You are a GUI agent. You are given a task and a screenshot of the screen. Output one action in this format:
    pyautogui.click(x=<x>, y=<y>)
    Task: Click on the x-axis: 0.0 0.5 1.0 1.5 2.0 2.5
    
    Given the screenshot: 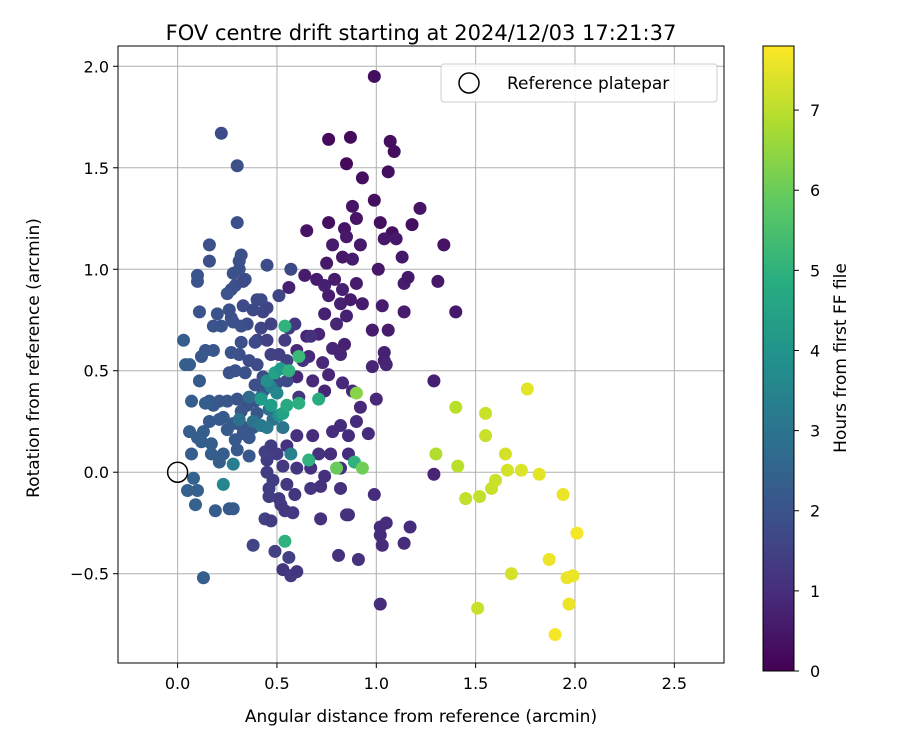 What is the action you would take?
    pyautogui.click(x=426, y=678)
    